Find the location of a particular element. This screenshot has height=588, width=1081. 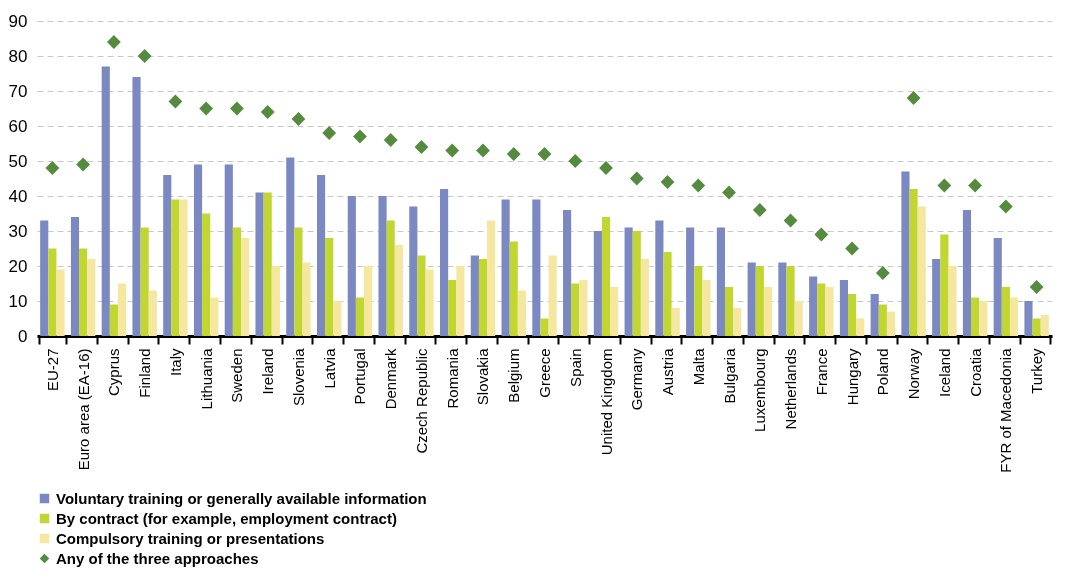

x-tick-label: Euro area (EA-16) is located at coordinates (83, 409).